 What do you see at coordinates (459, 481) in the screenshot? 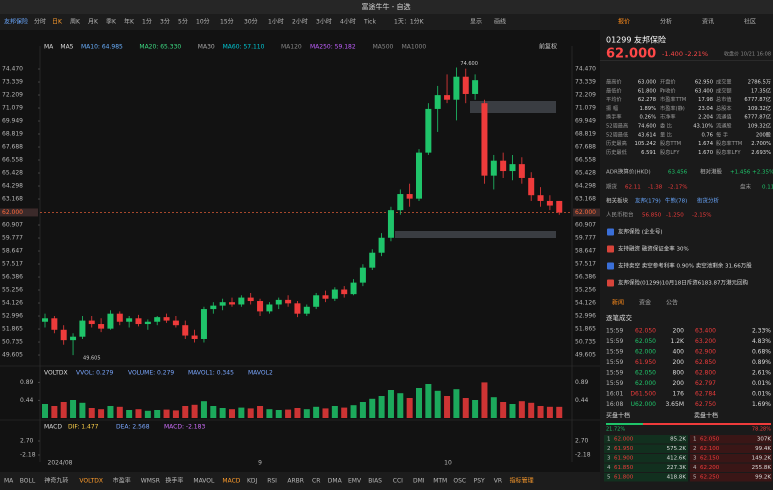
I see `indicator-tab: OSC` at bounding box center [459, 481].